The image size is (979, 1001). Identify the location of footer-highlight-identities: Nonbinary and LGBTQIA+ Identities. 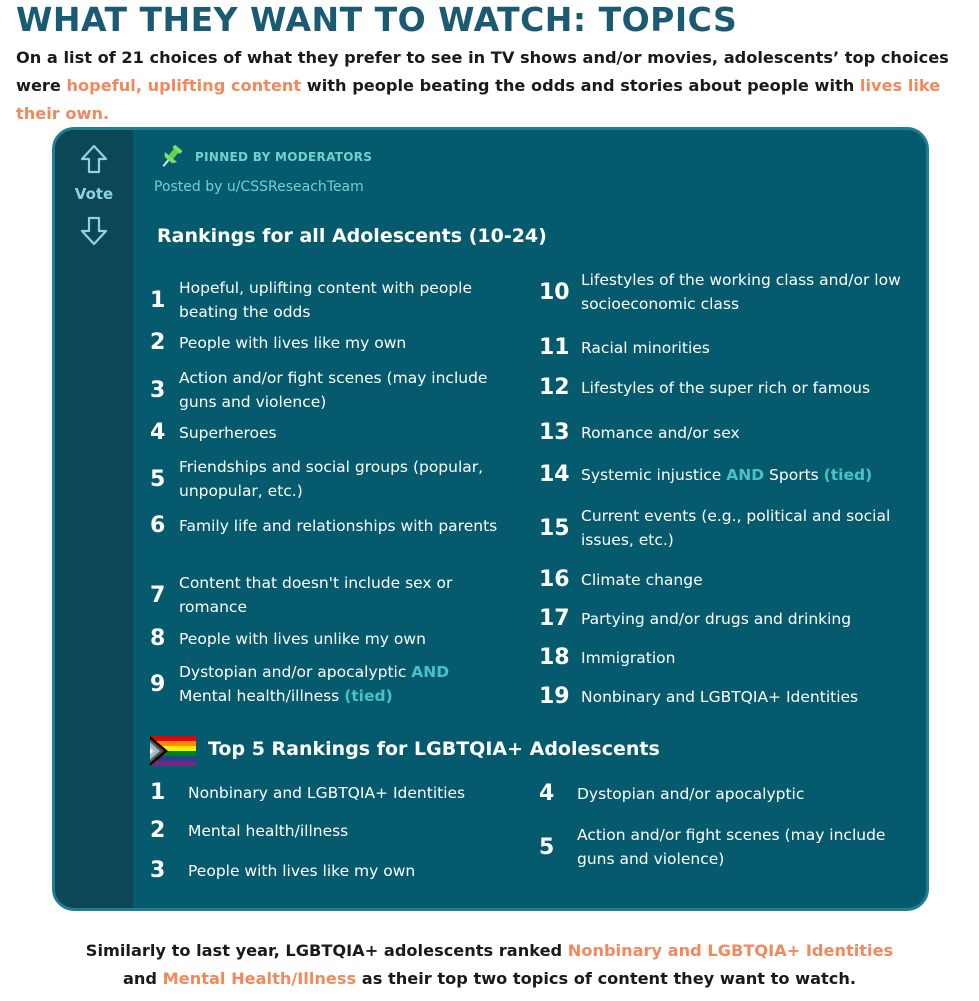
(730, 950).